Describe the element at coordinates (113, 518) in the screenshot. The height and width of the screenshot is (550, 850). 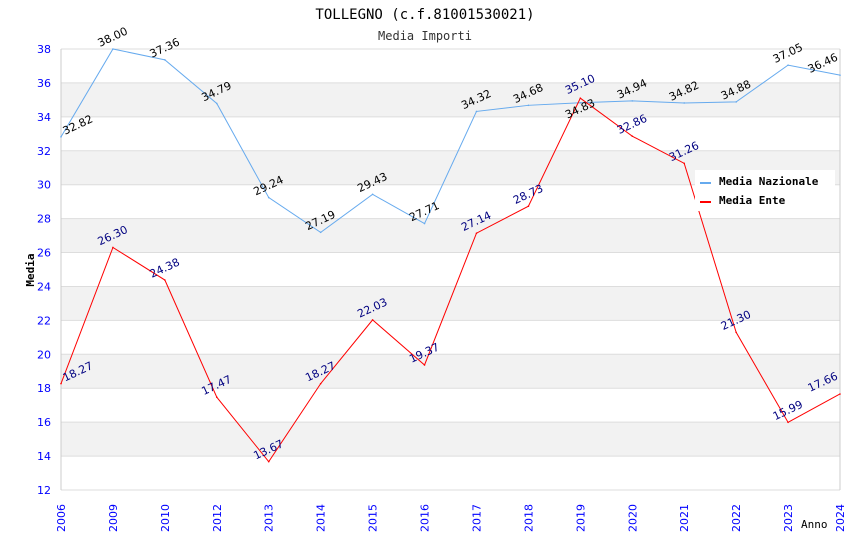
I see `x-tick-label: 2009` at that location.